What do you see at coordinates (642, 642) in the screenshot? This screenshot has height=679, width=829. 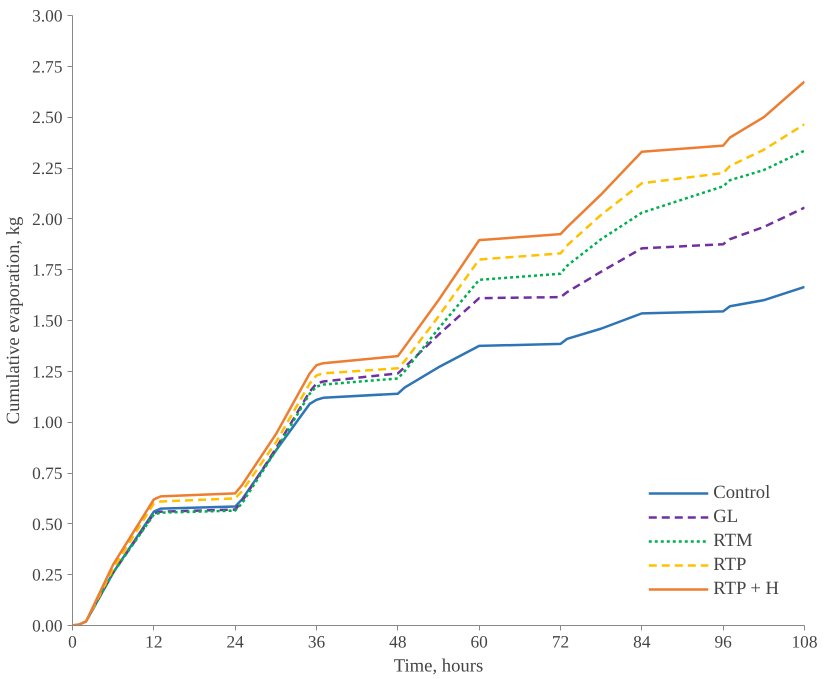 I see `x-tick-label: 84` at bounding box center [642, 642].